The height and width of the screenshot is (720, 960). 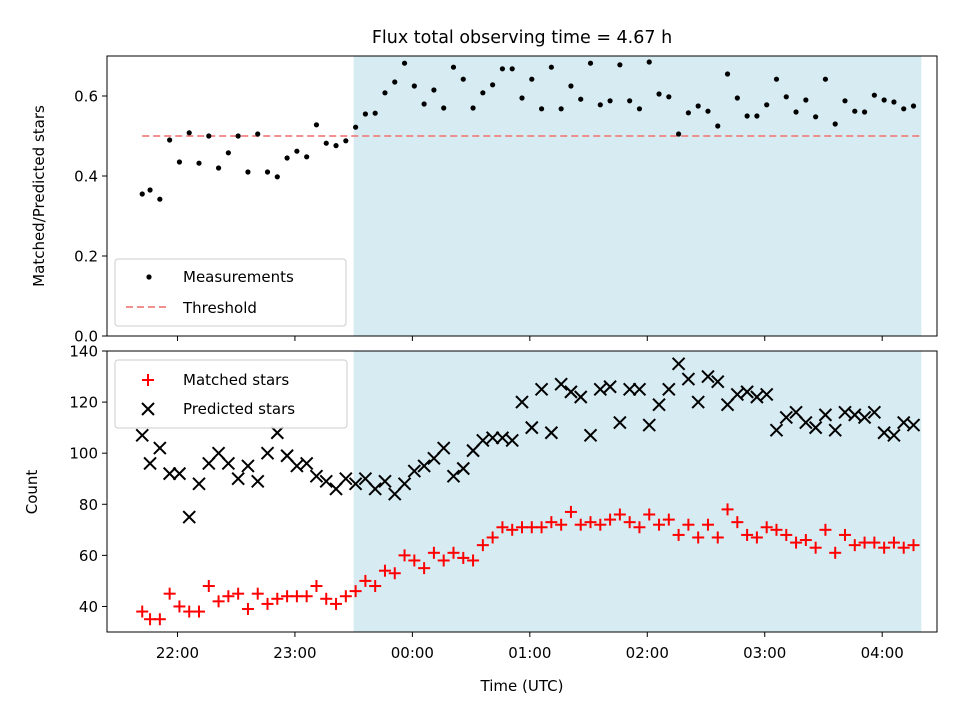 I want to click on ratio-legend-box, so click(x=230, y=292).